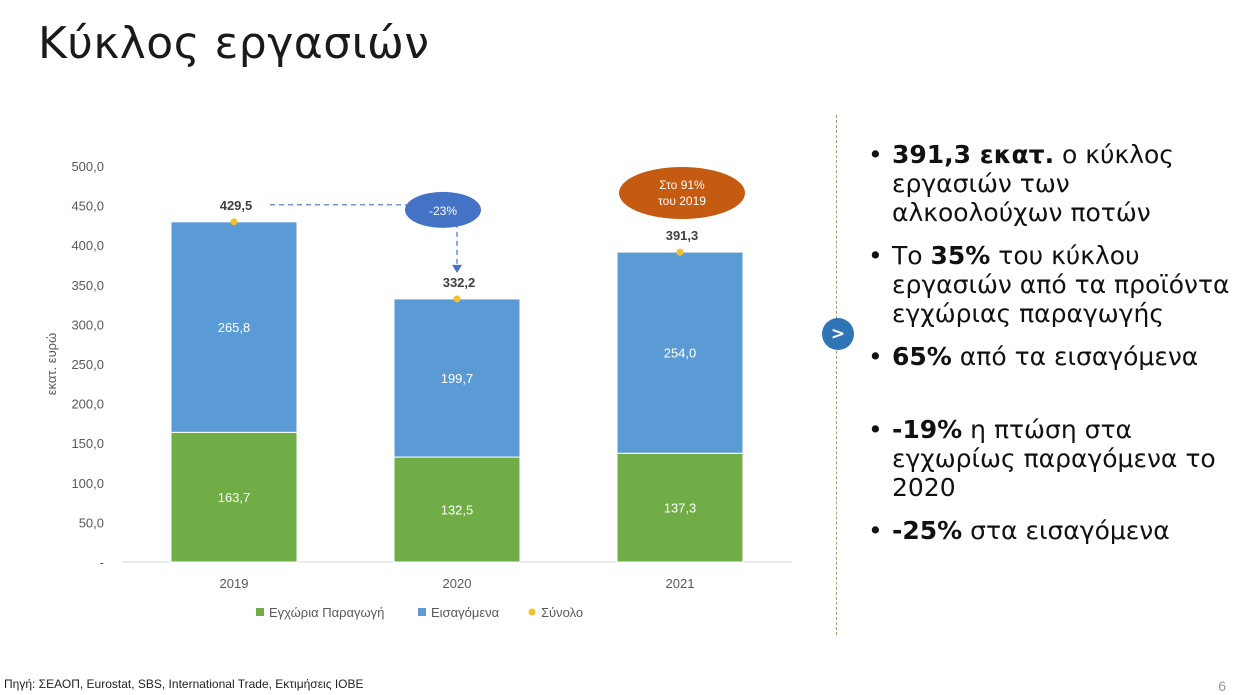  I want to click on y-tick-label: 150,0, so click(87, 443).